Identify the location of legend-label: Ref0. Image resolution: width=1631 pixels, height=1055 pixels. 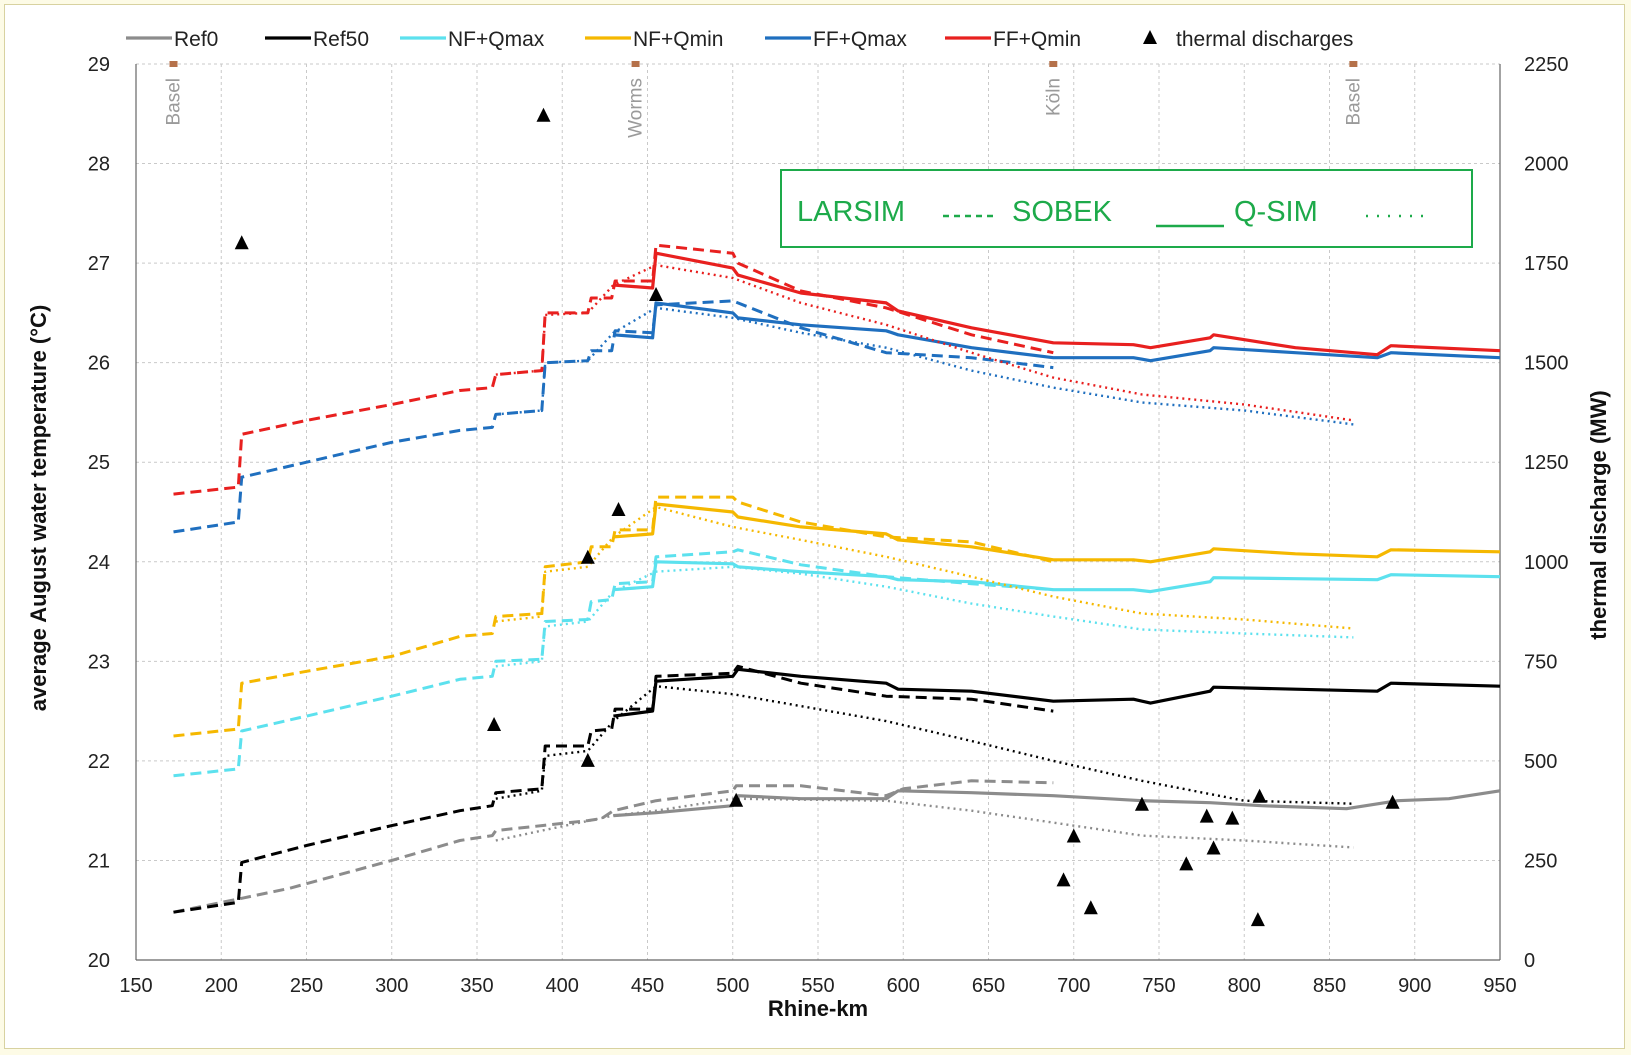
(196, 39).